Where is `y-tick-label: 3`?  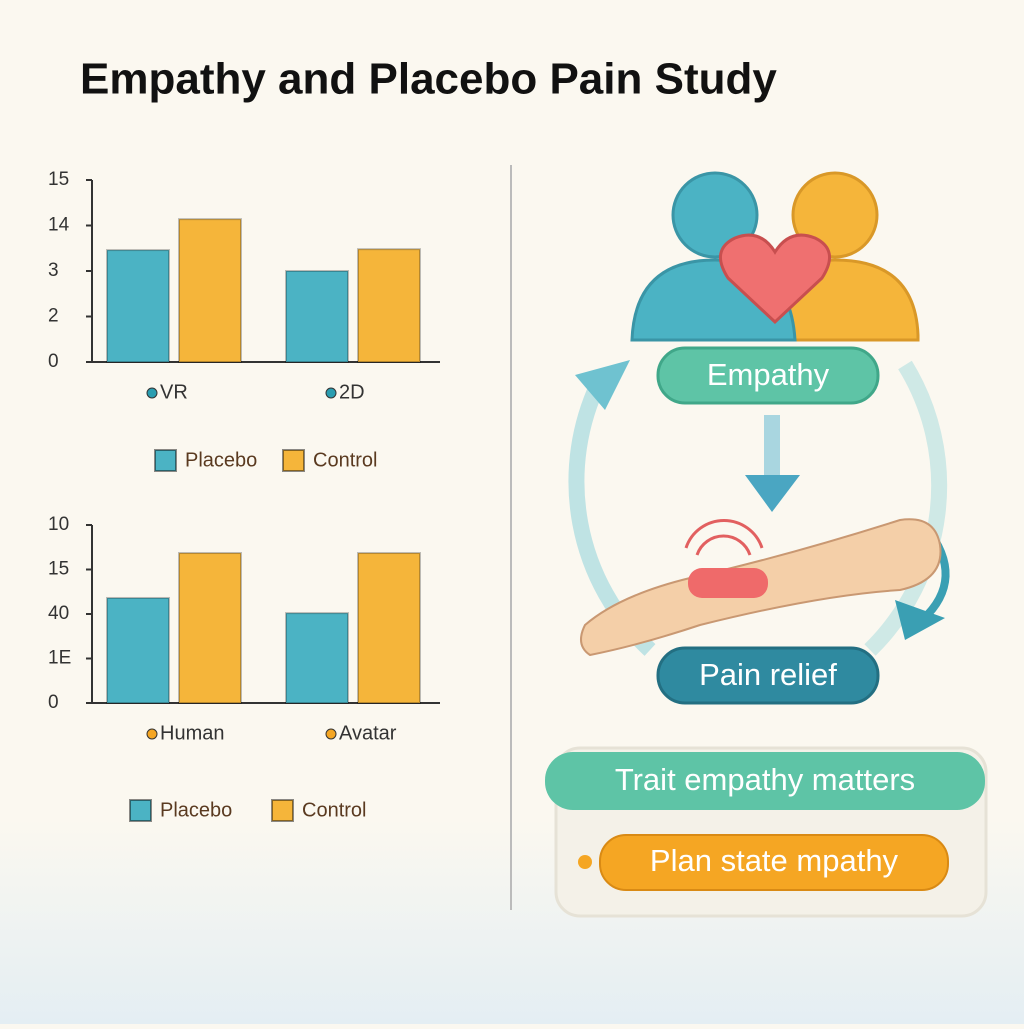 y-tick-label: 3 is located at coordinates (53, 270).